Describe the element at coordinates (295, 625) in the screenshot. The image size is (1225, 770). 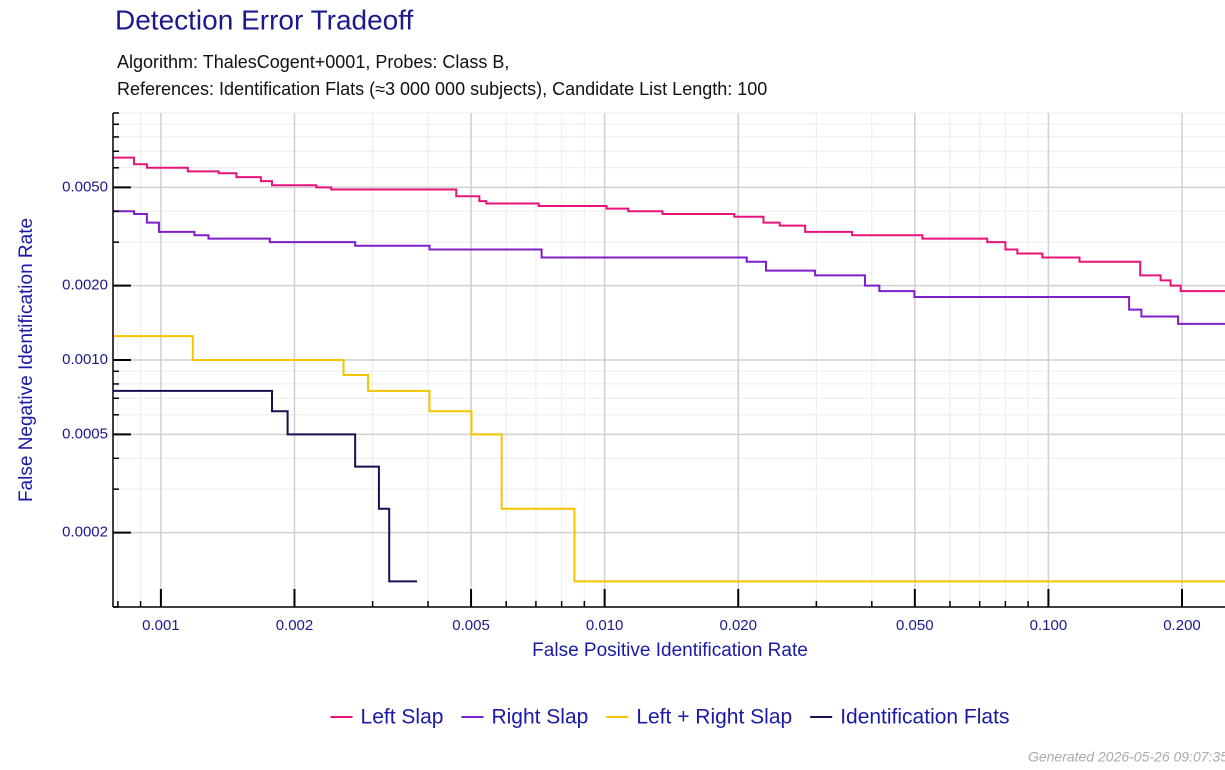
I see `x-tick-label: 0.002` at that location.